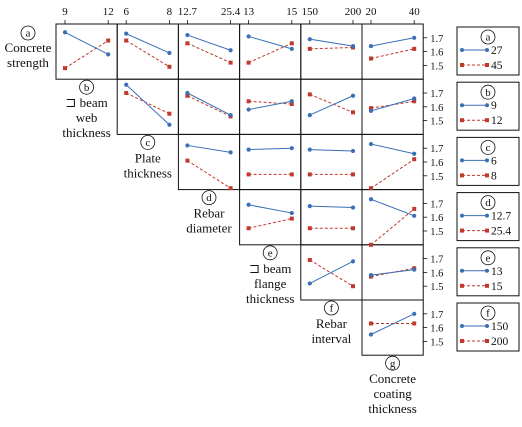 Image resolution: width=522 pixels, height=427 pixels. Describe the element at coordinates (270, 105) in the screenshot. I see `cell-b-e-low-line` at that location.